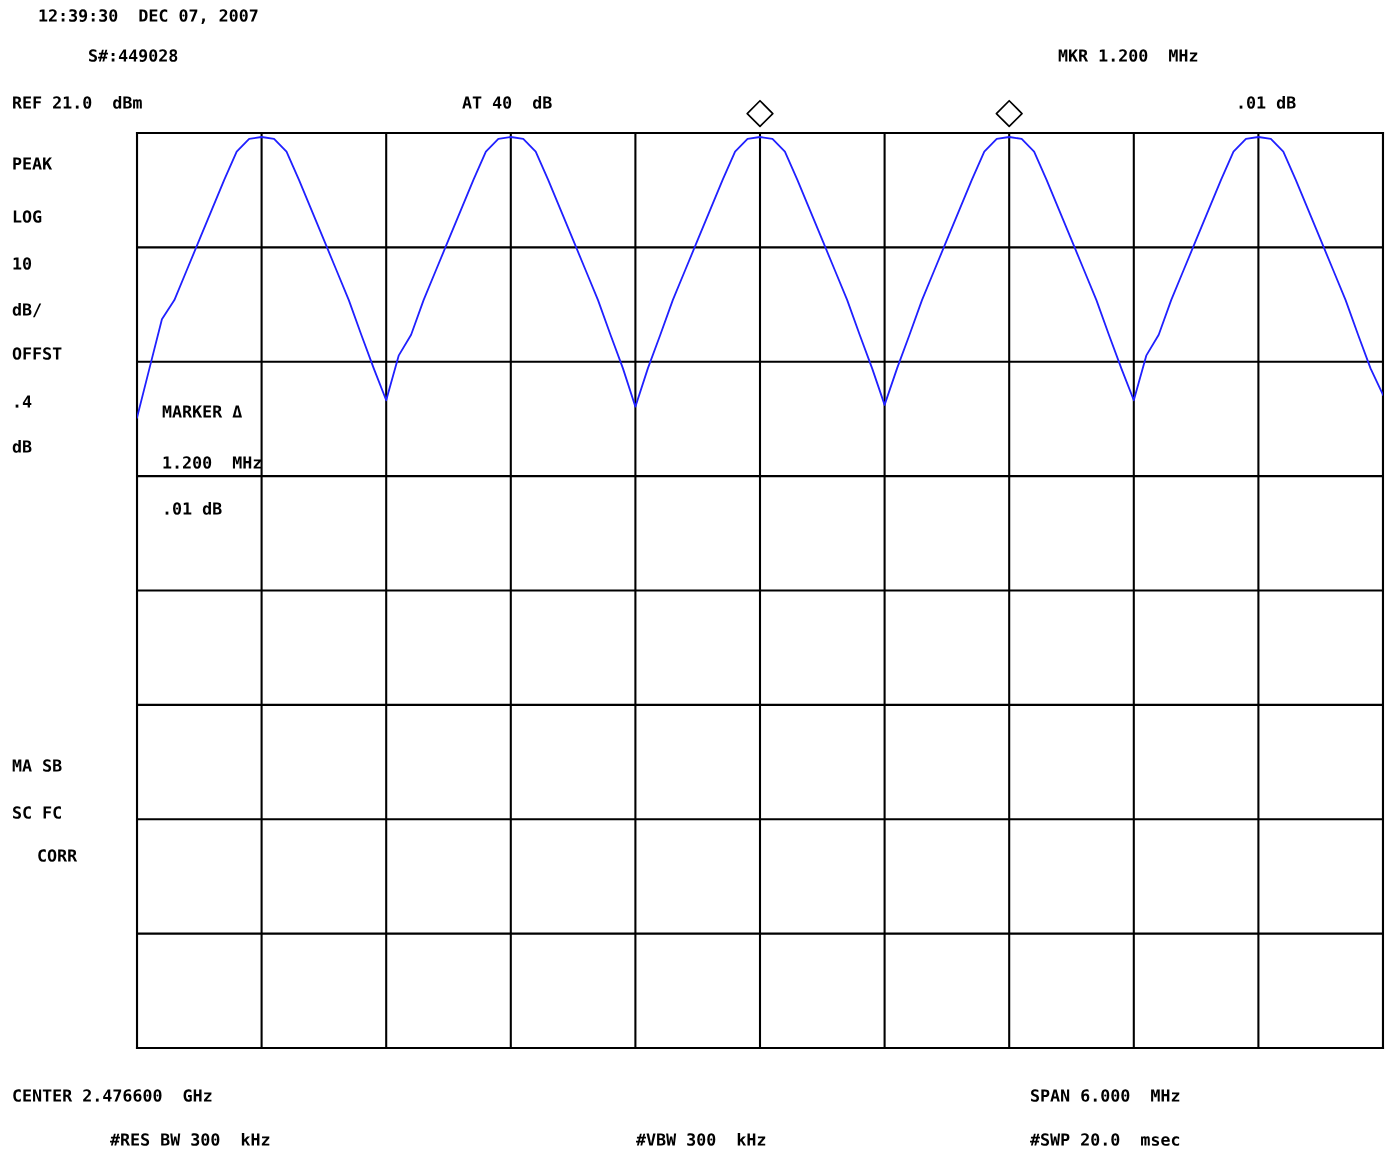  I want to click on text: .01 dB, so click(1267, 102).